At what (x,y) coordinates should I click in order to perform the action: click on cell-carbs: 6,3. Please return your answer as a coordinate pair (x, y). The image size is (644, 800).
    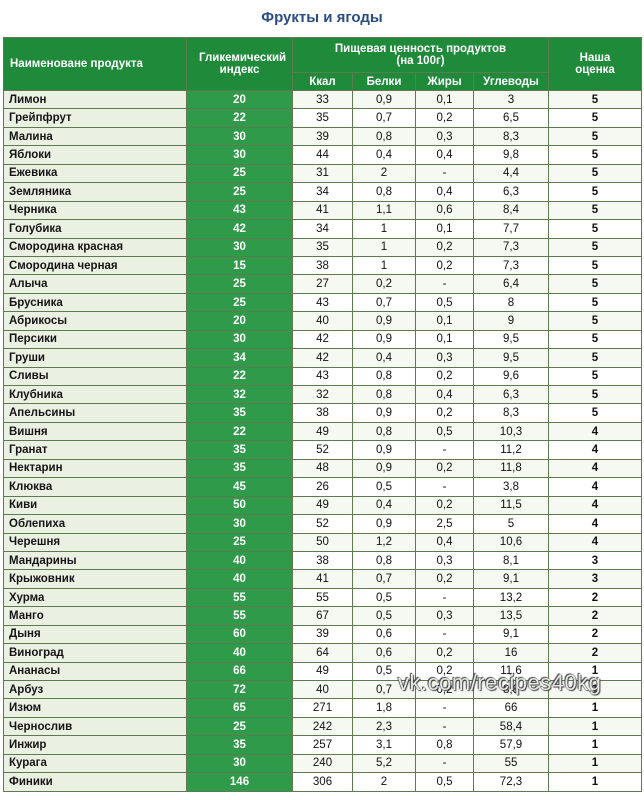
    Looking at the image, I should click on (511, 394).